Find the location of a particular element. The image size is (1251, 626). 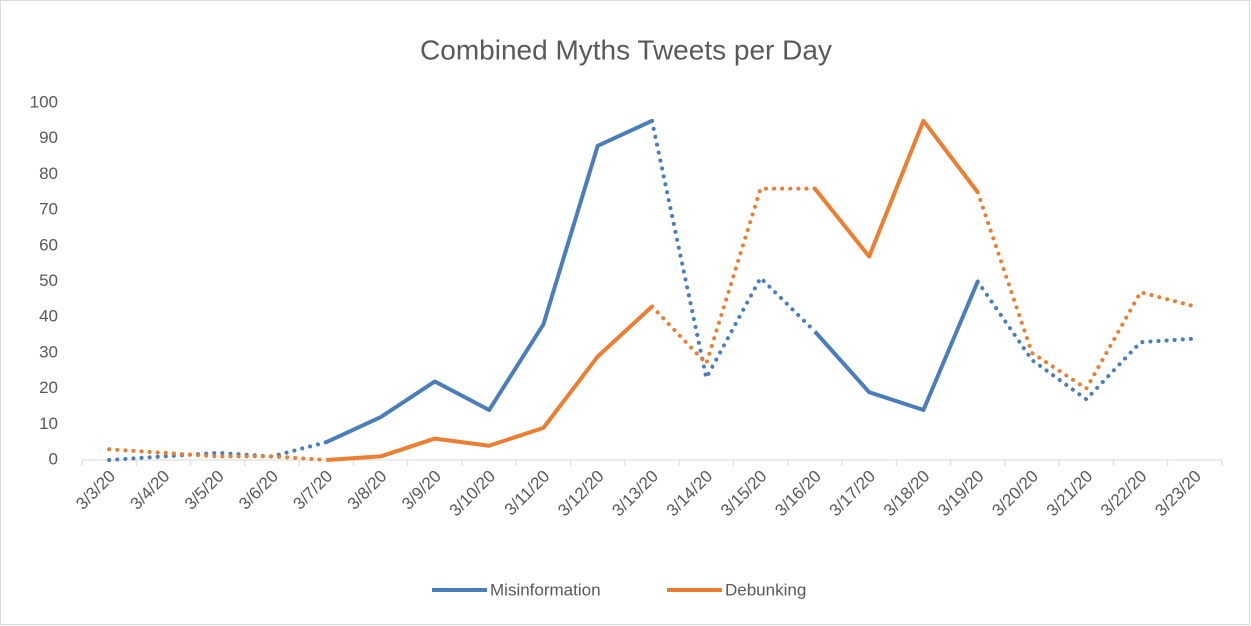

y-tick-label: 60 is located at coordinates (48, 244).